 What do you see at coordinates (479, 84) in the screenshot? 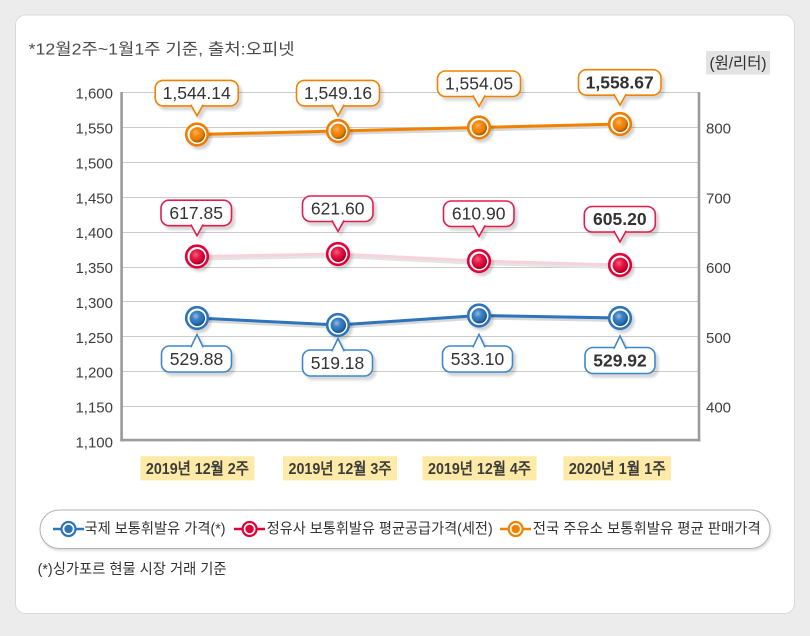
I see `svg-text: 1,554.05` at bounding box center [479, 84].